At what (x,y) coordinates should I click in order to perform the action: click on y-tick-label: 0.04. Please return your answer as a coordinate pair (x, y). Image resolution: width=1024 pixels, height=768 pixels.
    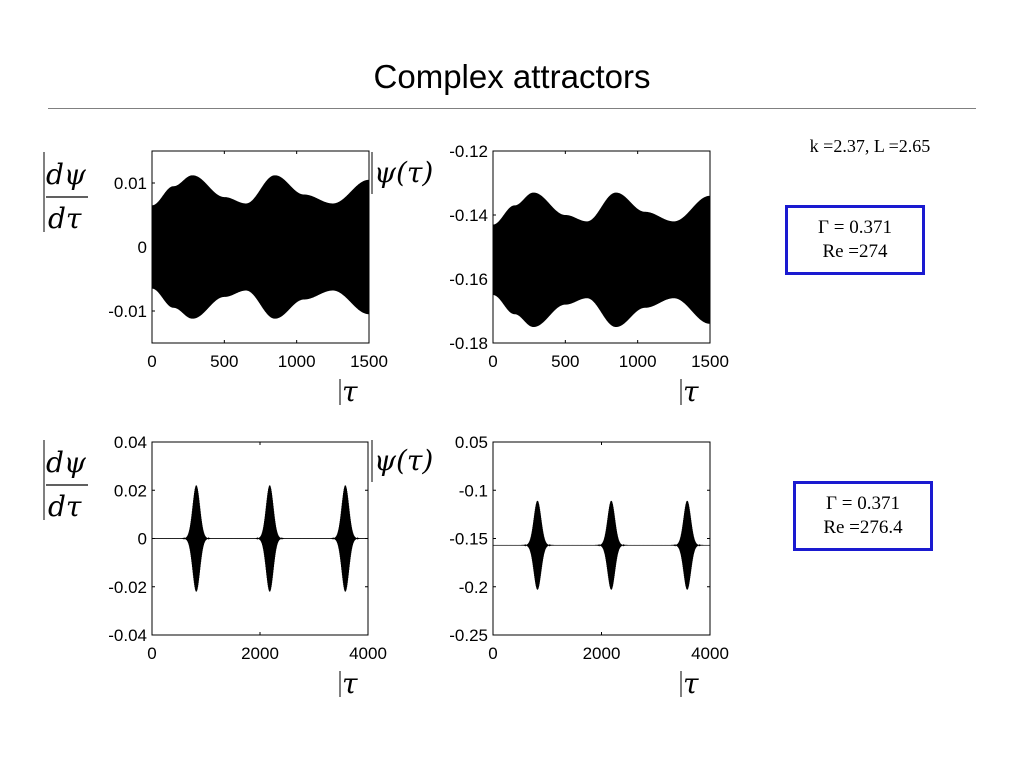
    Looking at the image, I should click on (130, 442).